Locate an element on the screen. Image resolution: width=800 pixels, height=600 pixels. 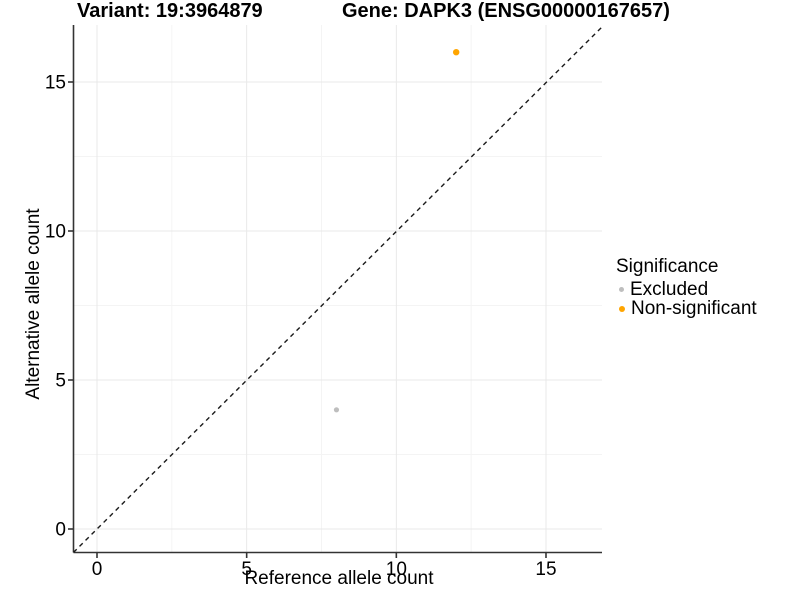
plot-title-variant: Variant: 19:3964879 is located at coordinates (170, 11).